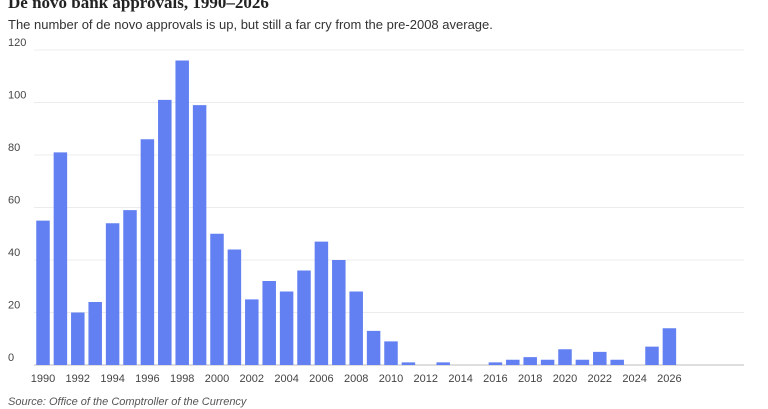 The width and height of the screenshot is (768, 409). I want to click on bar-1993, so click(95, 333).